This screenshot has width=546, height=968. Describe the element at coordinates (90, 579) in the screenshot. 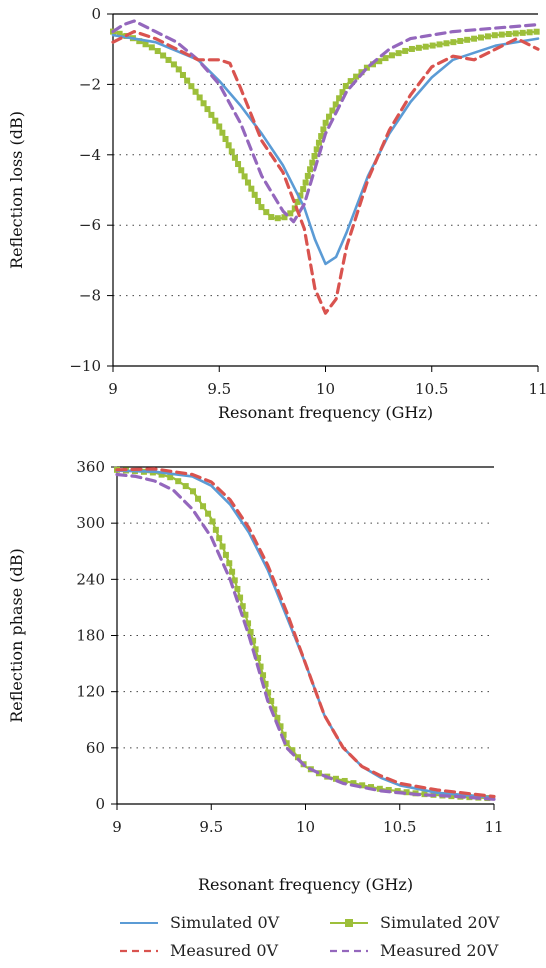

I see `y-tick-label: 240` at that location.